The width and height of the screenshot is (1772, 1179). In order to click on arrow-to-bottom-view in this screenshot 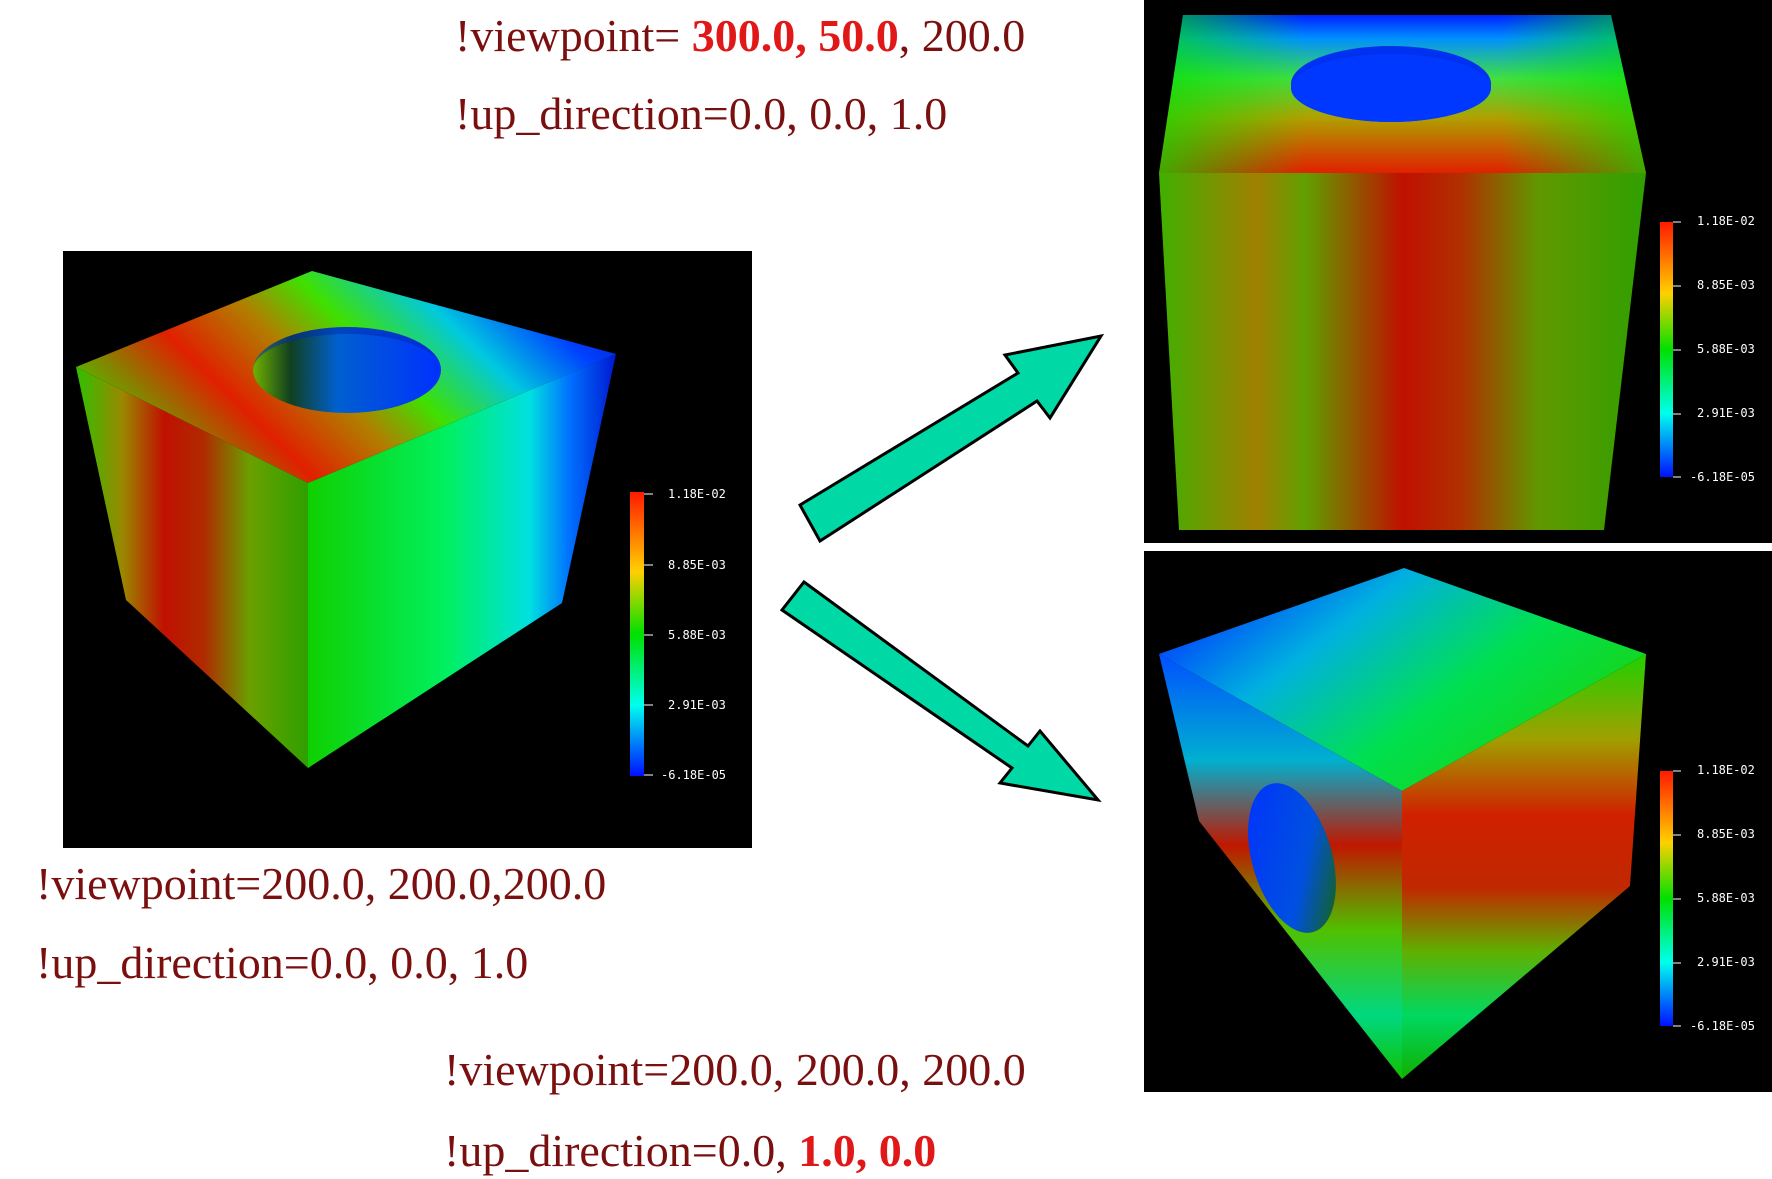, I will do `click(940, 691)`.